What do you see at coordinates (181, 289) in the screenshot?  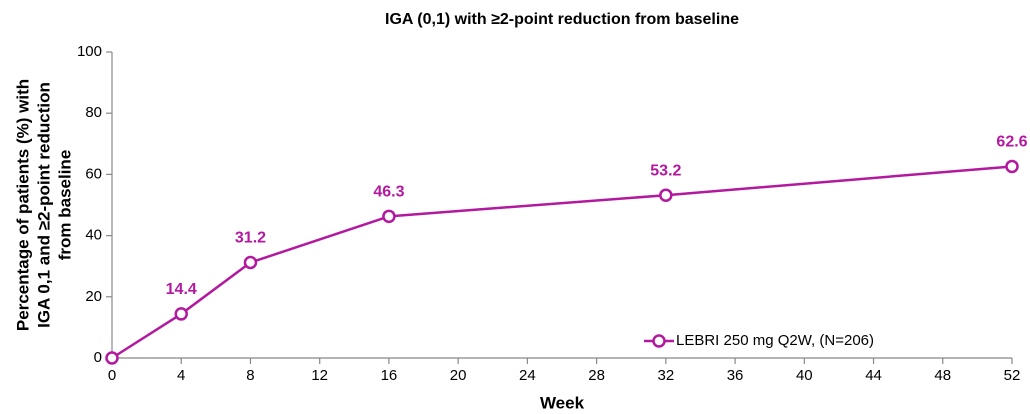 I see `data-label: 14.4` at bounding box center [181, 289].